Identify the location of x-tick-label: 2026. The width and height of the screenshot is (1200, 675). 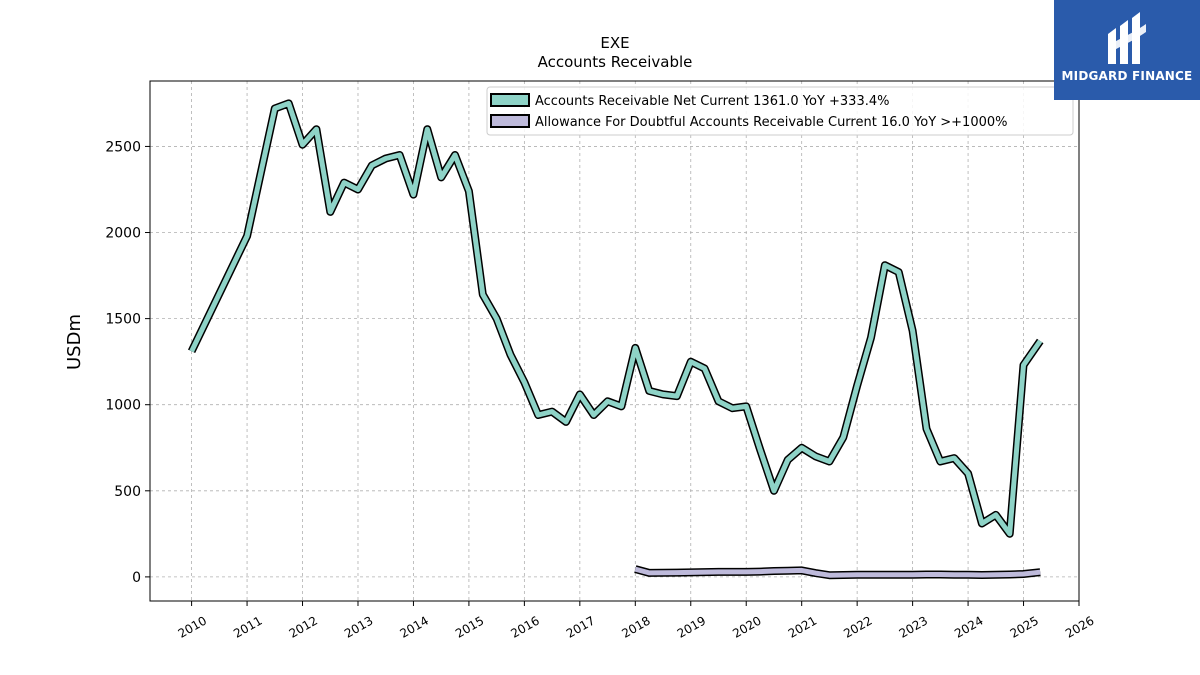
(1079, 626).